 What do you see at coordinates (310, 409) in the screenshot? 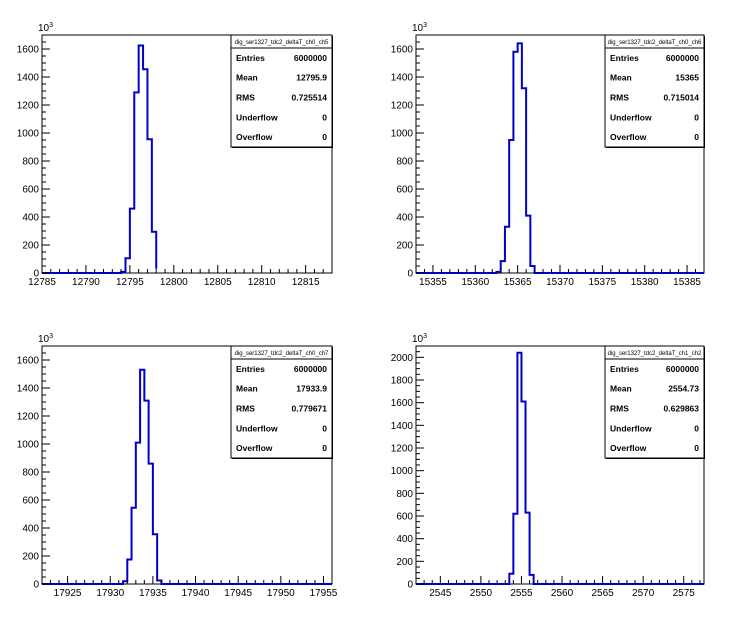
I see `stats-value-rms: 0.779671` at bounding box center [310, 409].